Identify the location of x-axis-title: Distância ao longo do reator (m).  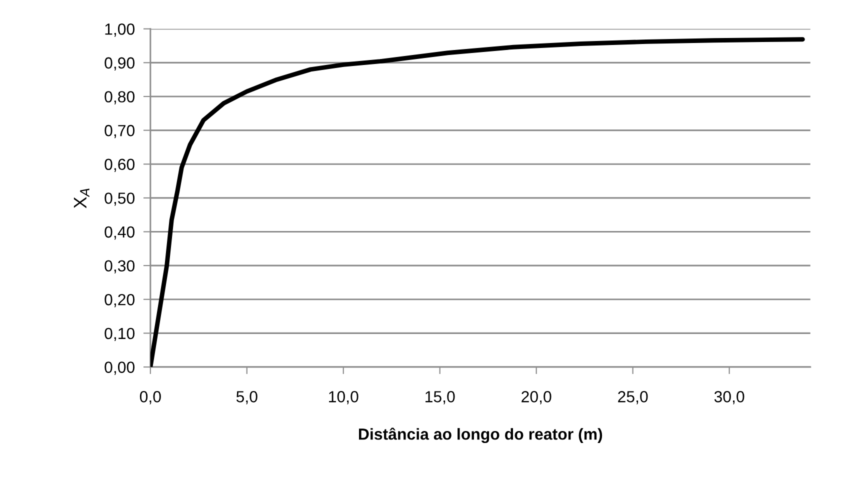
(480, 436).